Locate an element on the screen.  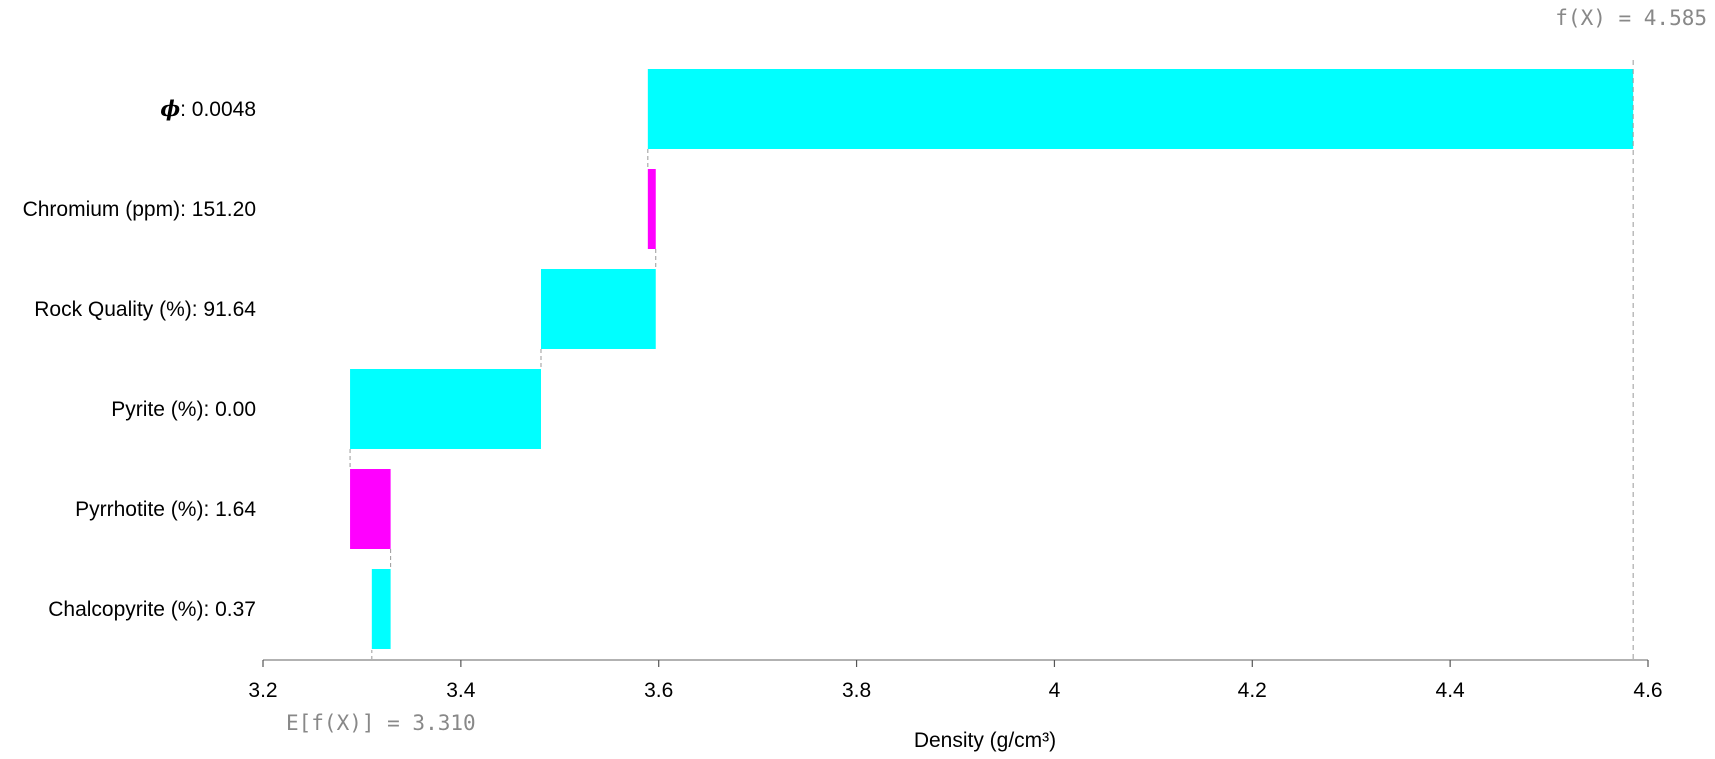
feature-label-1: Chromium (ppm): 151.20 is located at coordinates (139, 209).